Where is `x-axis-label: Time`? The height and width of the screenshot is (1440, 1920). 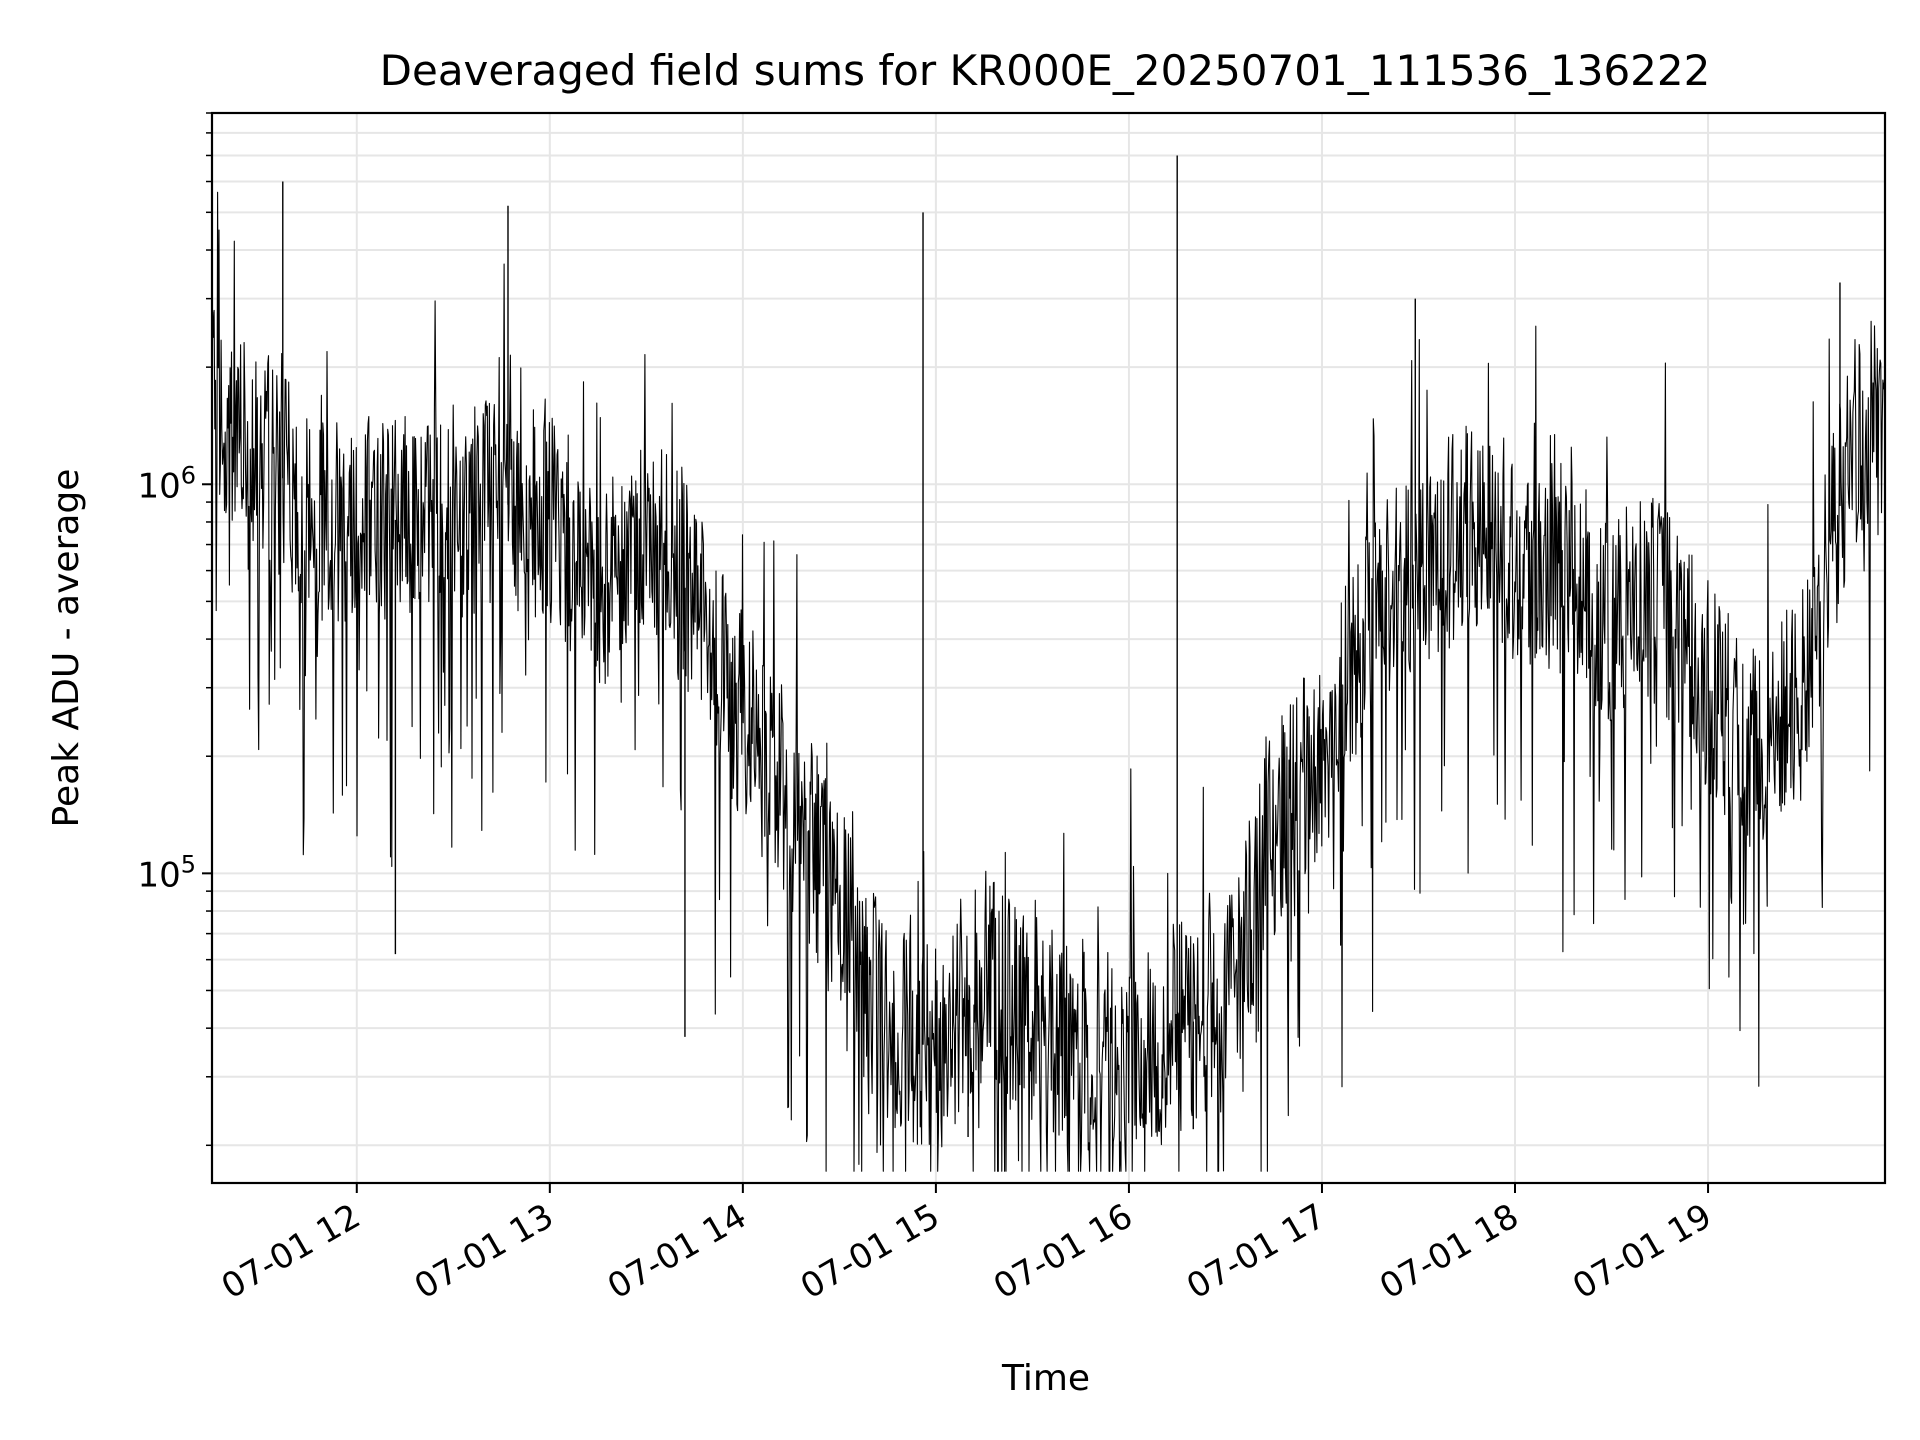 x-axis-label: Time is located at coordinates (1045, 1378).